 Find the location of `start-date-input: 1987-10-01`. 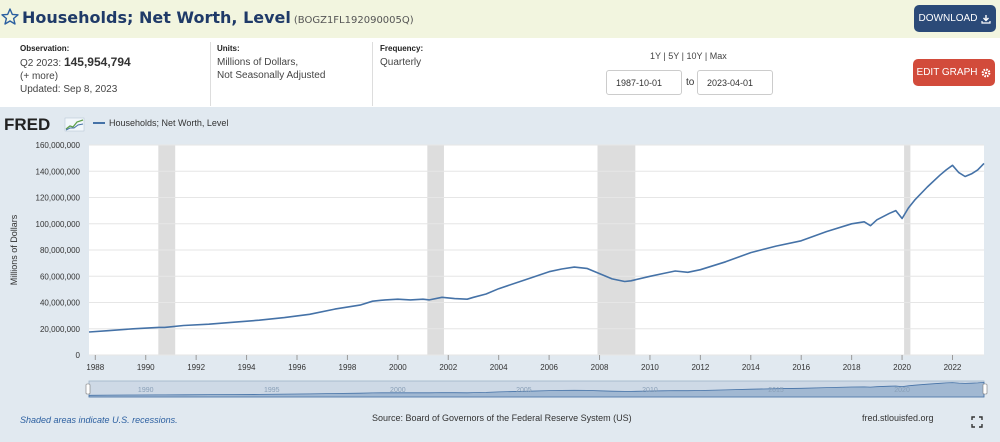

start-date-input: 1987-10-01 is located at coordinates (644, 82).